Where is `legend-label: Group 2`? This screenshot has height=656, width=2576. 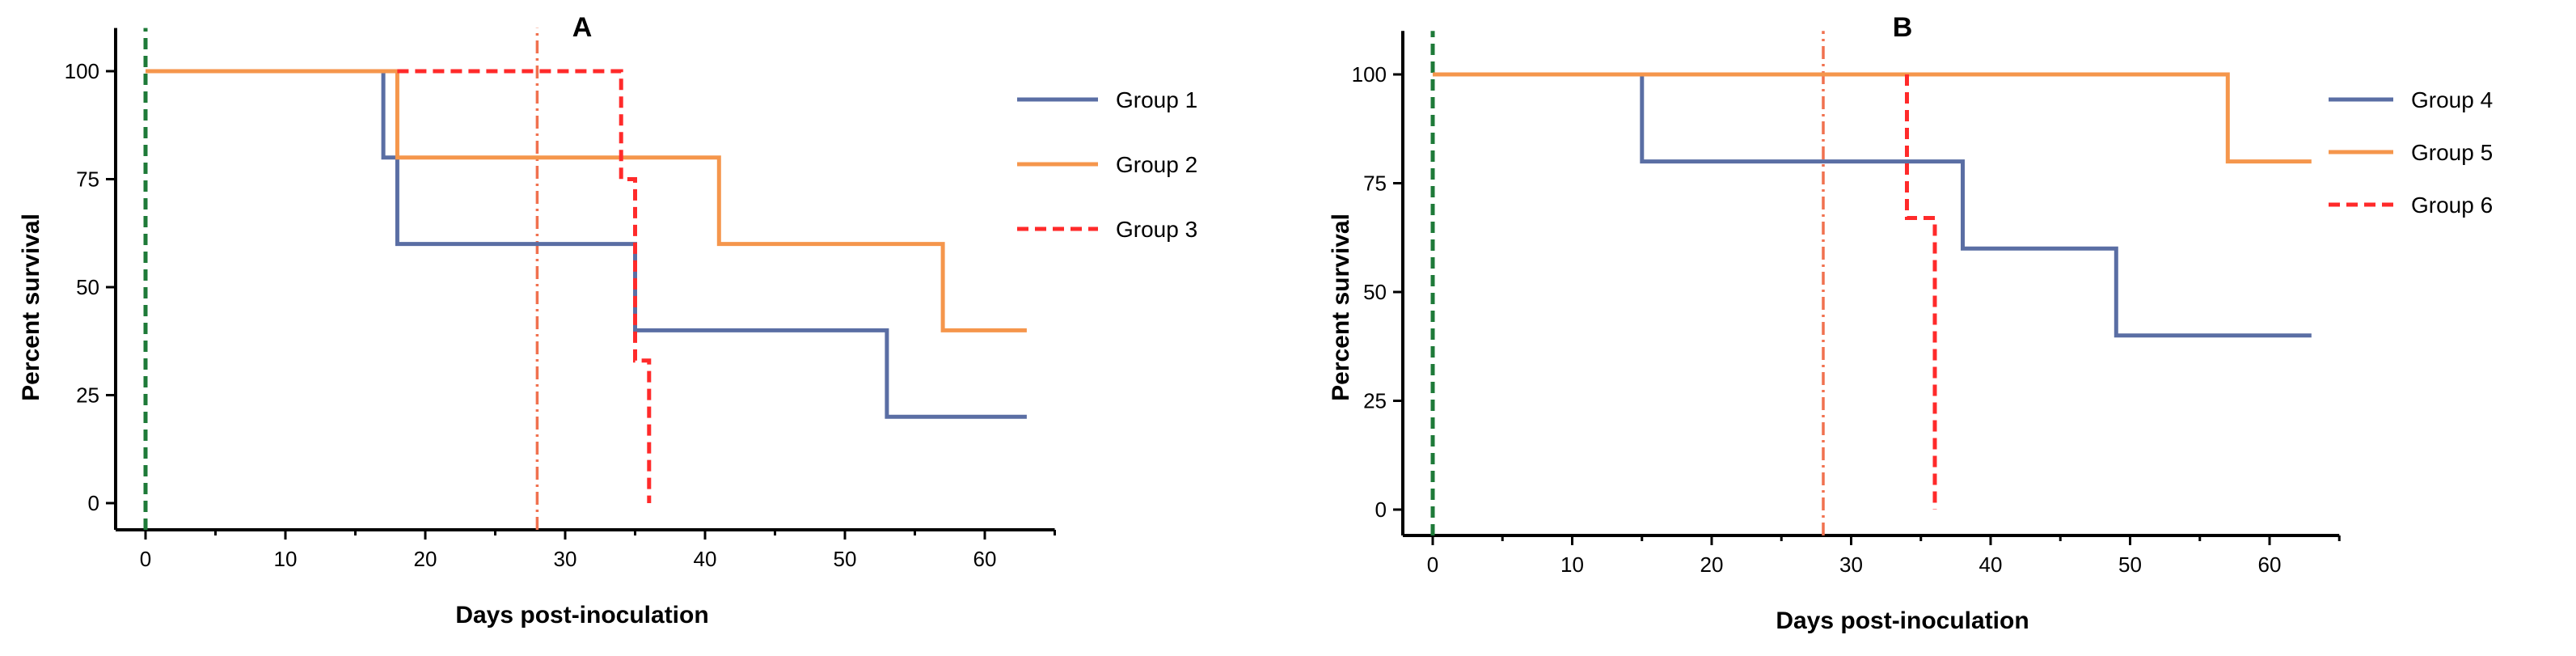
legend-label: Group 2 is located at coordinates (1156, 165).